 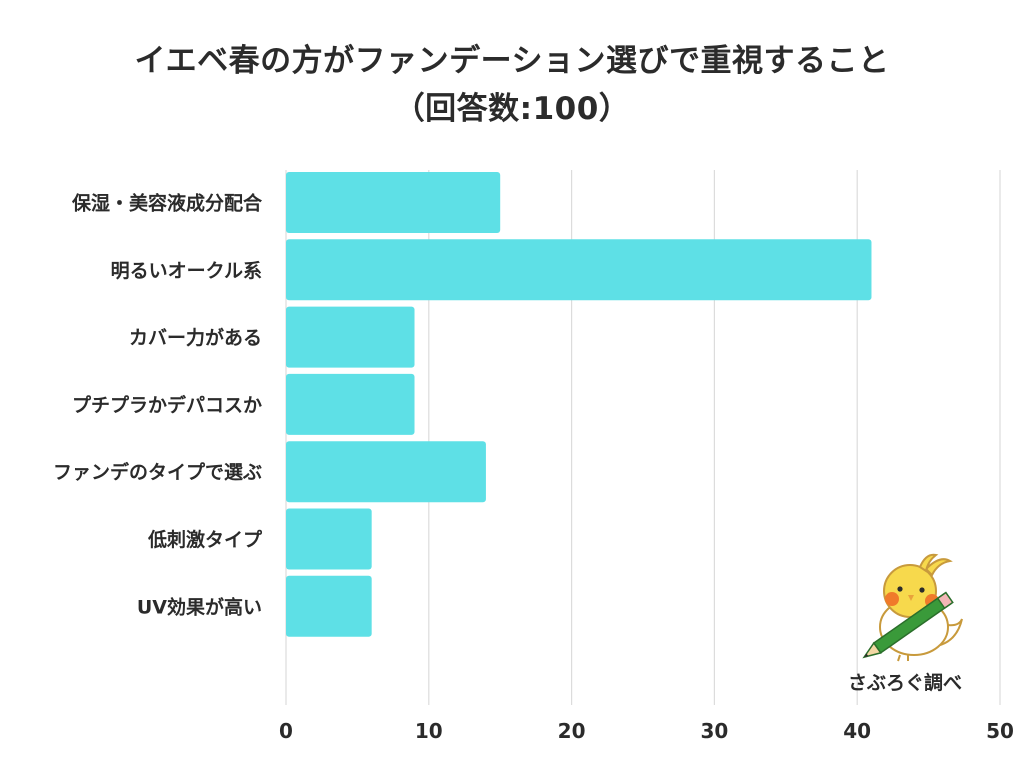 What do you see at coordinates (199, 606) in the screenshot?
I see `category-label: UV効果が高い` at bounding box center [199, 606].